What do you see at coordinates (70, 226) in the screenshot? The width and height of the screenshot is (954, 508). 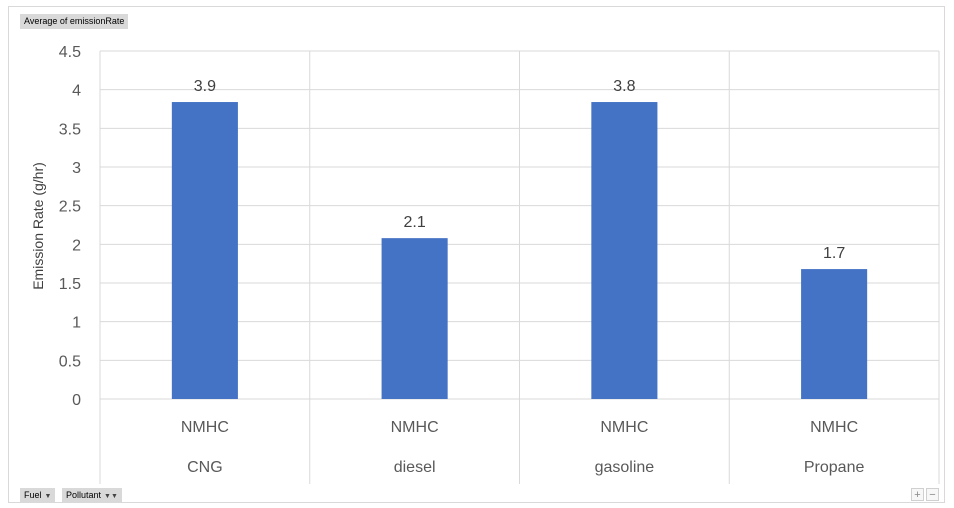 I see `y-axis-ticks: 0 0.5 1 1.5 2 2.5 3 3.5 4 4.5` at bounding box center [70, 226].